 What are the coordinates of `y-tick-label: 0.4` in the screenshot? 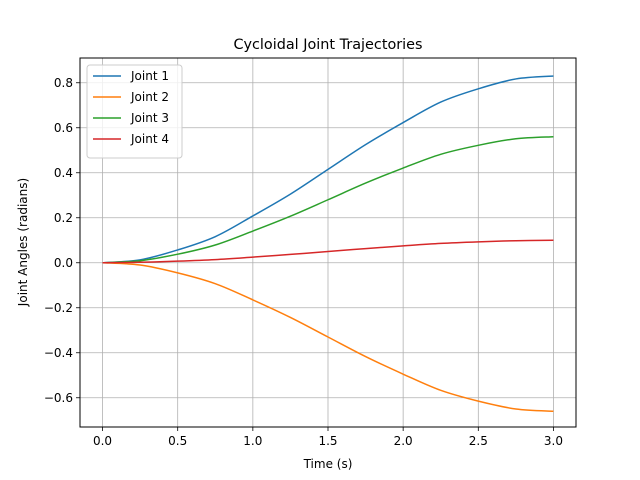 It's located at (63, 173).